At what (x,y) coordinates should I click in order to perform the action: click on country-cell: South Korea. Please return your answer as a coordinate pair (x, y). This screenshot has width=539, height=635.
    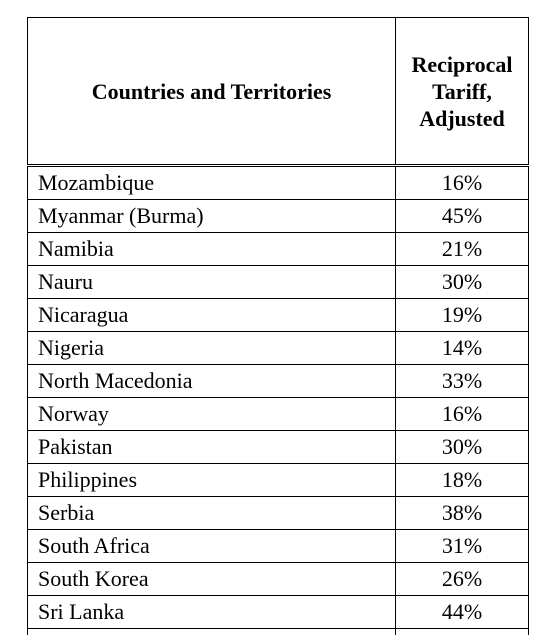
    Looking at the image, I should click on (212, 579).